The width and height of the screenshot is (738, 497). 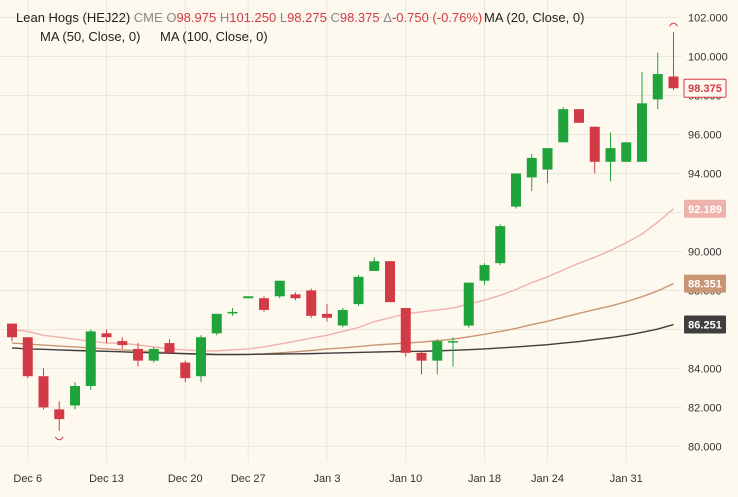 What do you see at coordinates (307, 17) in the screenshot?
I see `low-value: 98.275` at bounding box center [307, 17].